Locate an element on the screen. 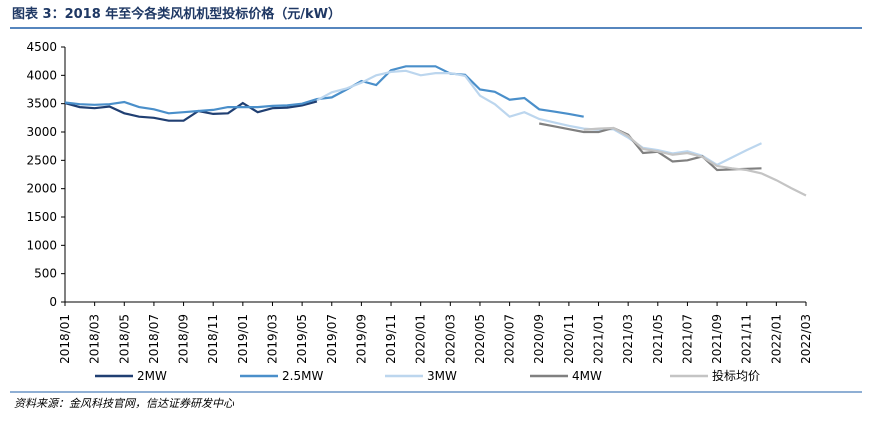 The width and height of the screenshot is (870, 430). x-tick-label: 2021/05 is located at coordinates (658, 339).